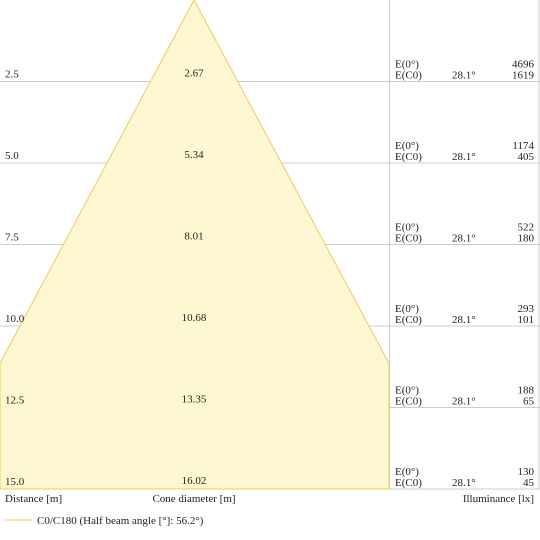 The image size is (540, 540). I want to click on e0-value: 1174, so click(523, 146).